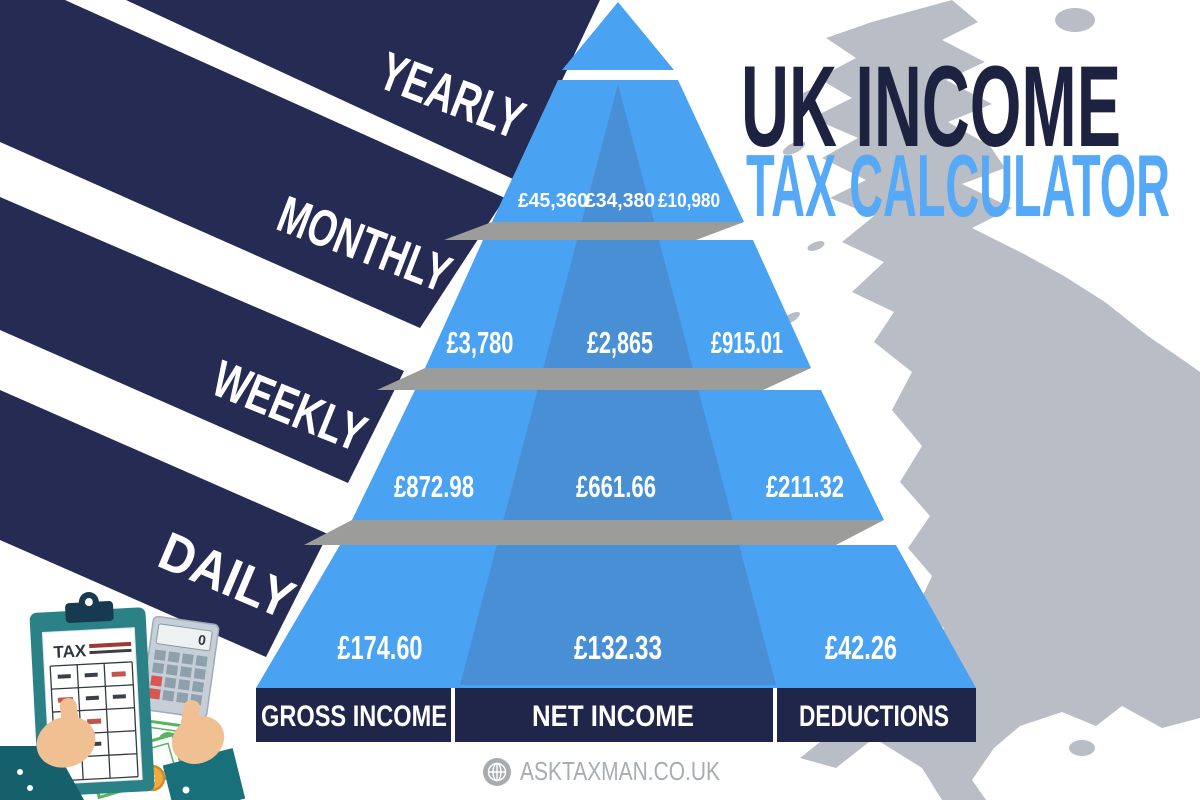  I want to click on calculator-display: 0, so click(202, 639).